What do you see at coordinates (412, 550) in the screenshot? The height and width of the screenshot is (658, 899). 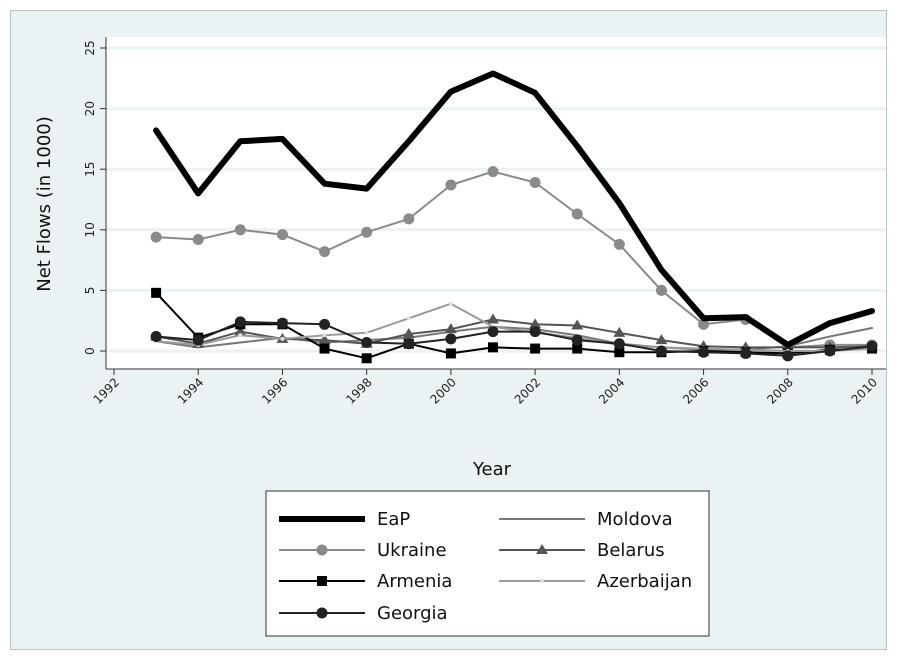 I see `legend-label-ukraine: Ukraine` at bounding box center [412, 550].